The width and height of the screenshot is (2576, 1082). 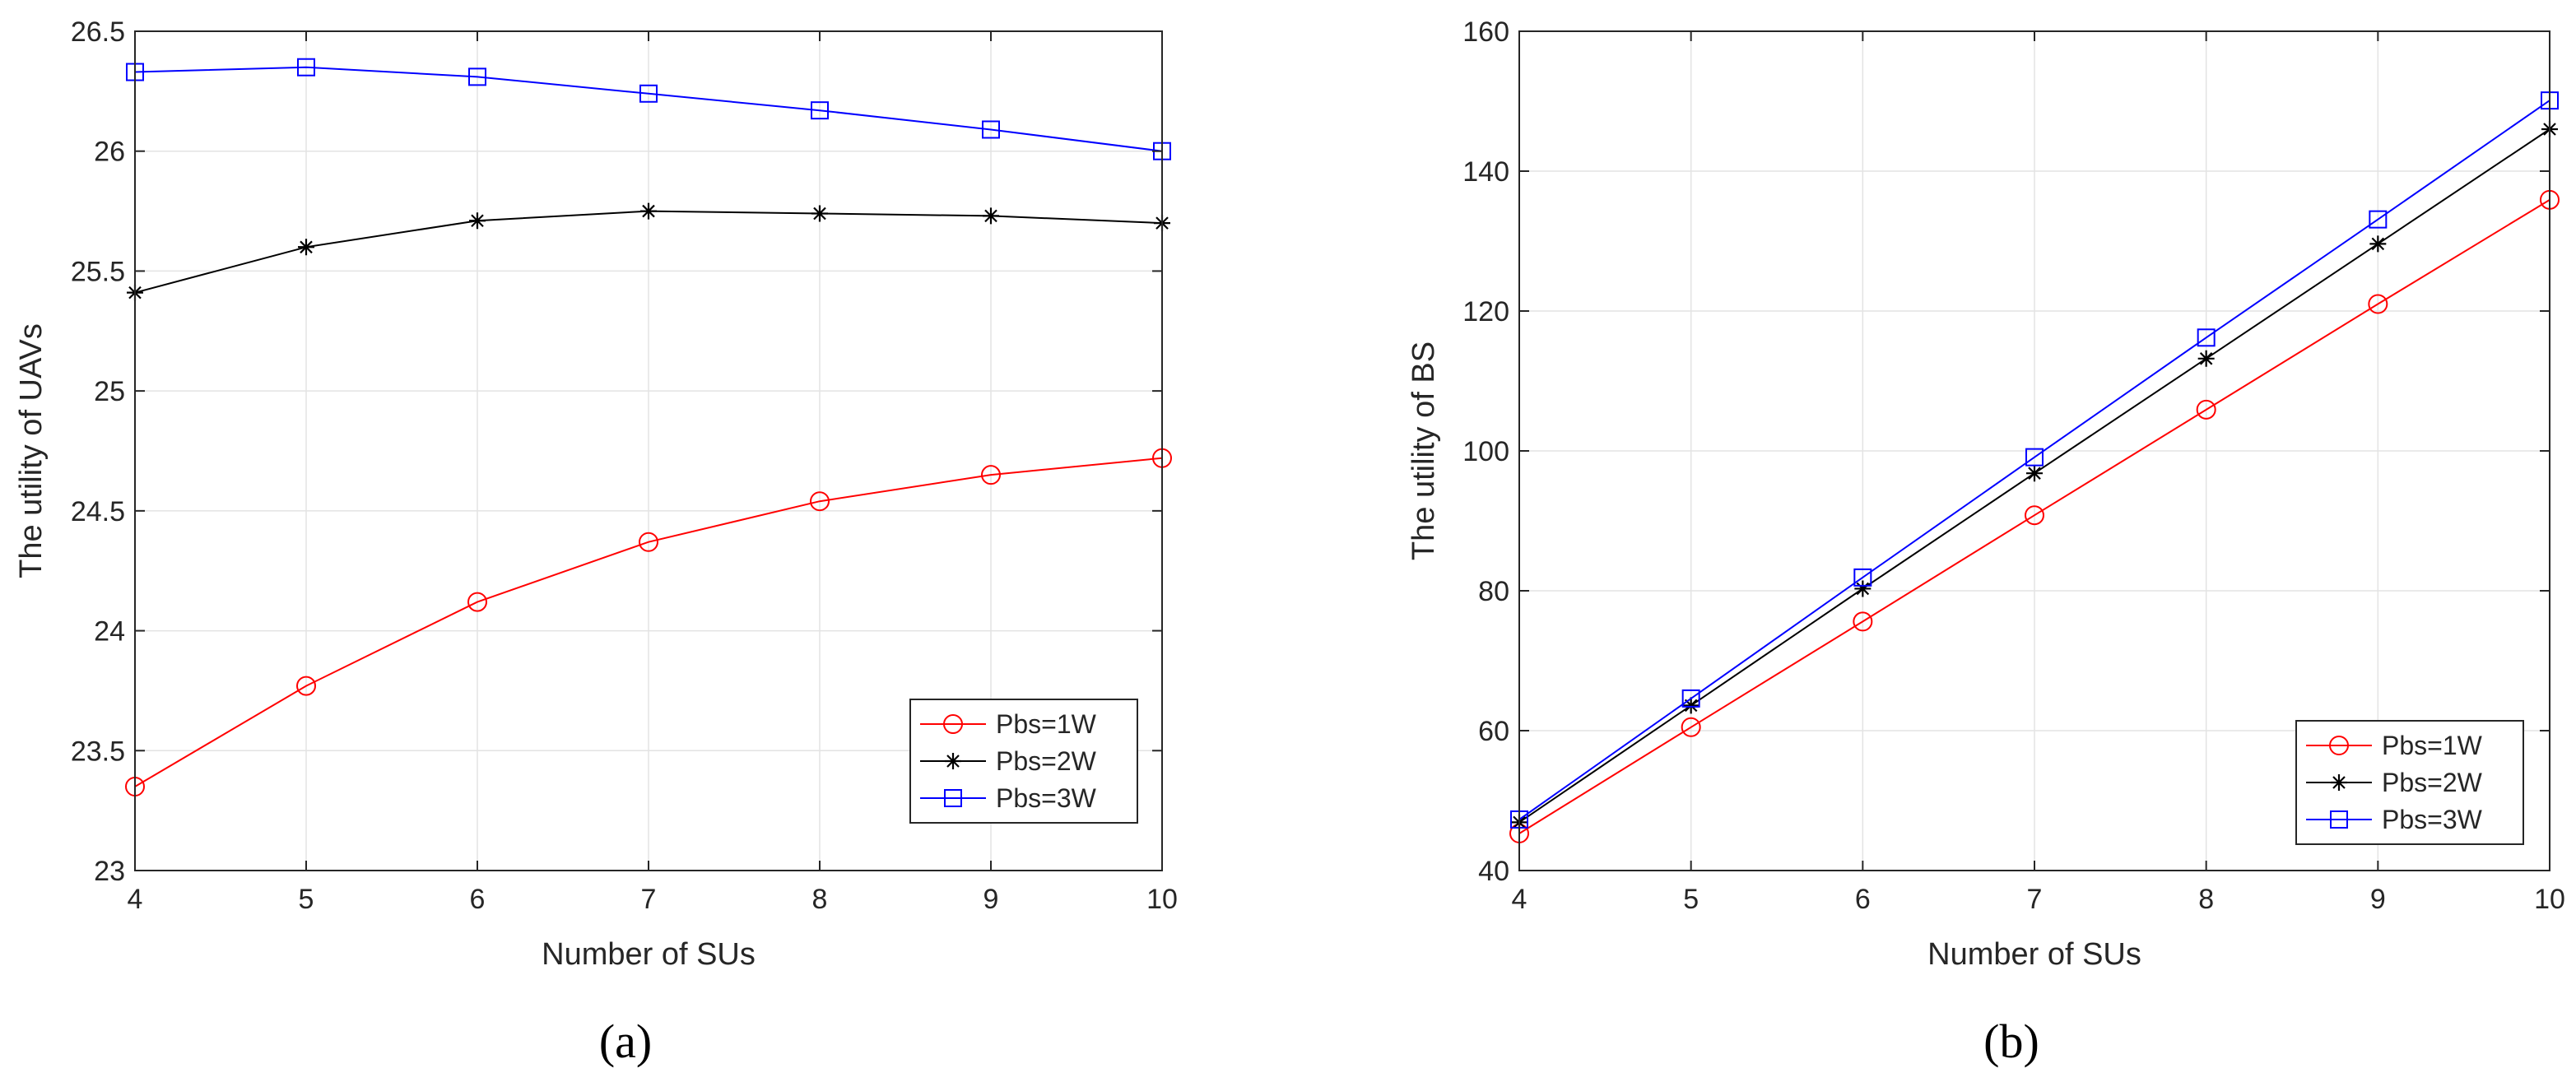 I want to click on y-tick-label: 25.5, so click(x=98, y=271).